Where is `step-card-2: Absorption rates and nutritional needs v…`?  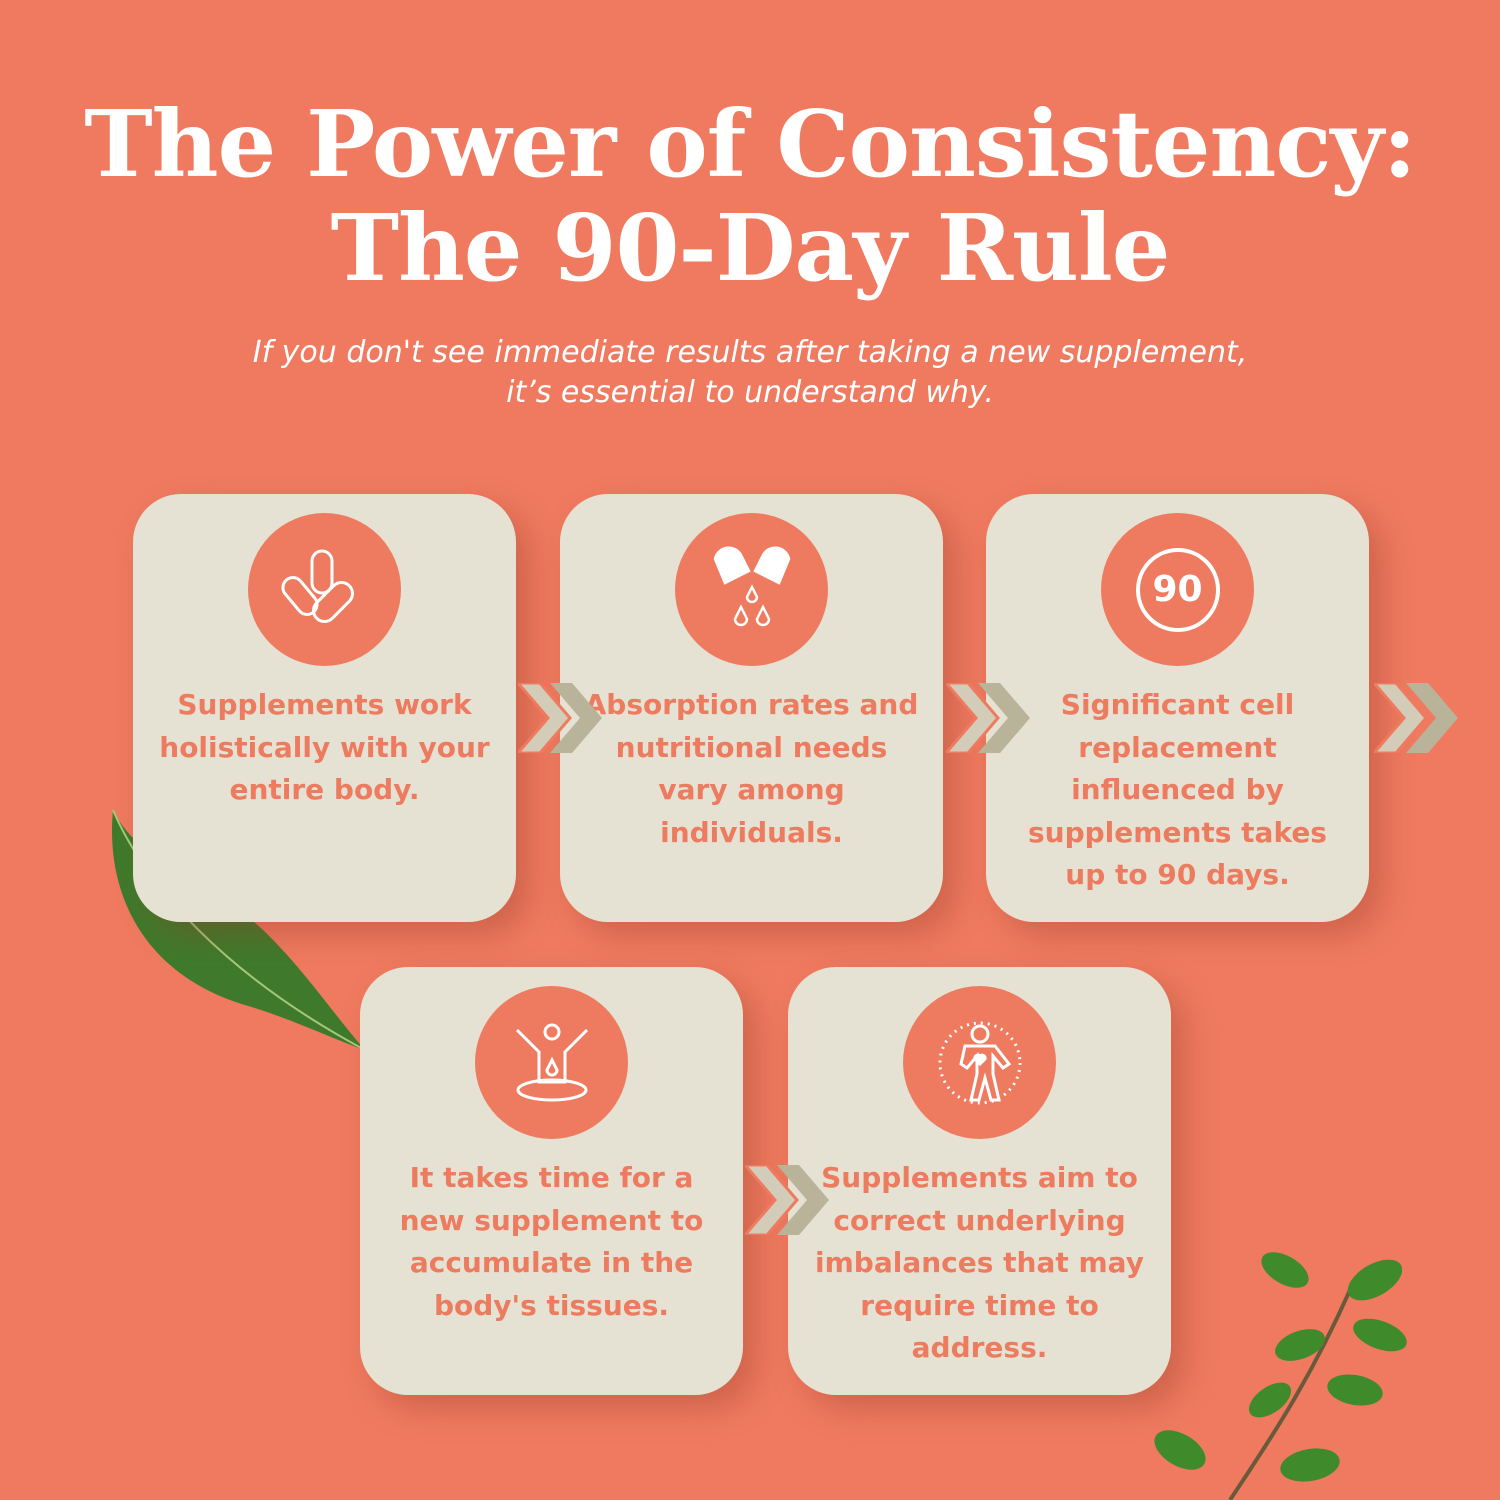 step-card-2: Absorption rates and nutritional needs v… is located at coordinates (751, 708).